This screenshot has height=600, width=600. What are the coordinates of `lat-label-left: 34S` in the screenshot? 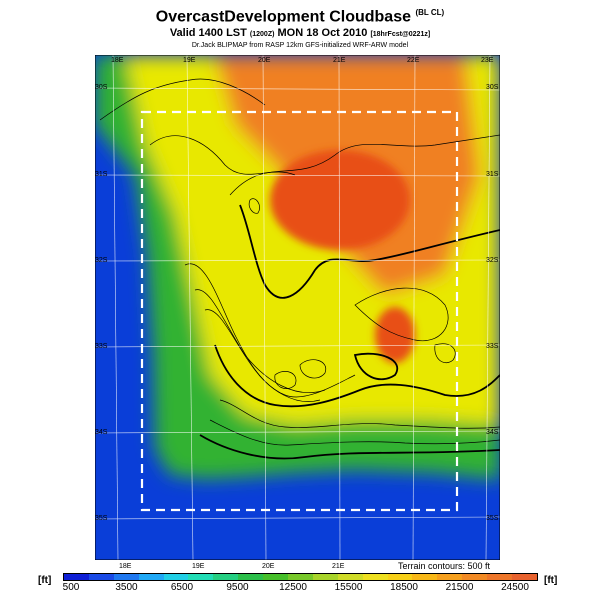 It's located at (101, 432).